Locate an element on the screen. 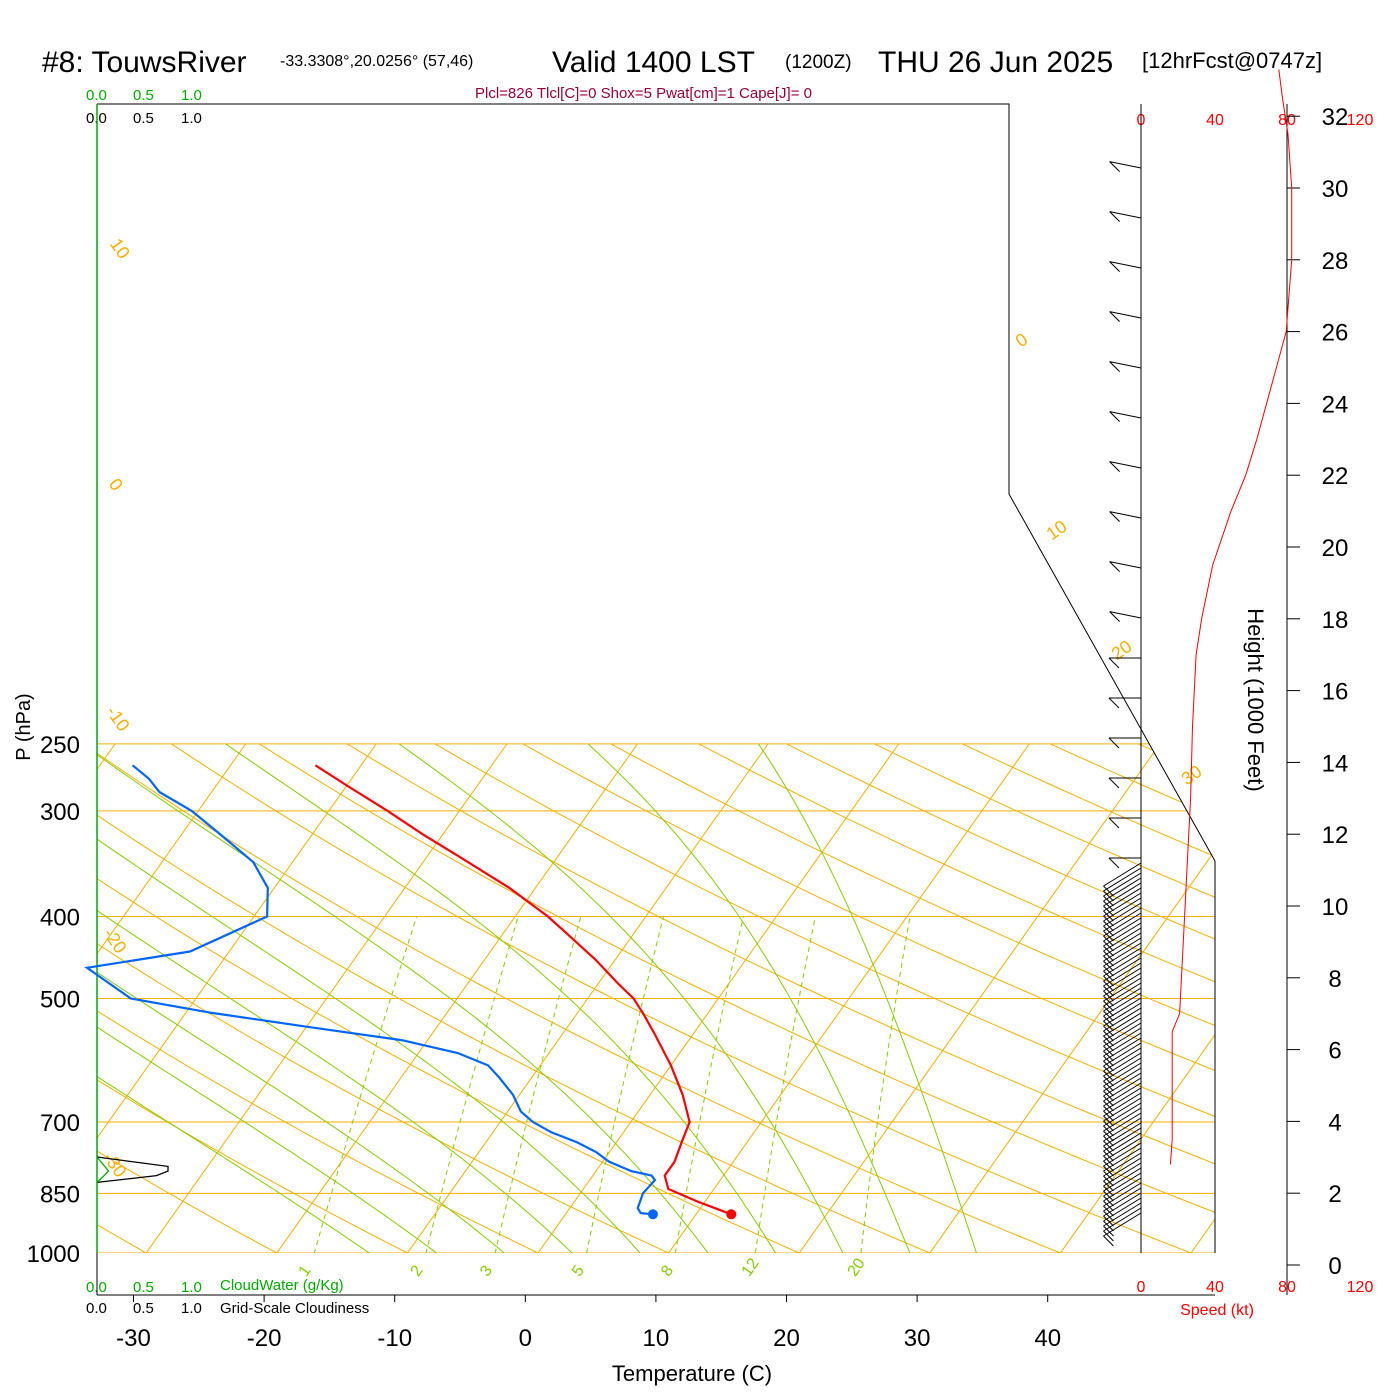 The height and width of the screenshot is (1400, 1400). speed-top-tick-1: 40 is located at coordinates (1215, 120).